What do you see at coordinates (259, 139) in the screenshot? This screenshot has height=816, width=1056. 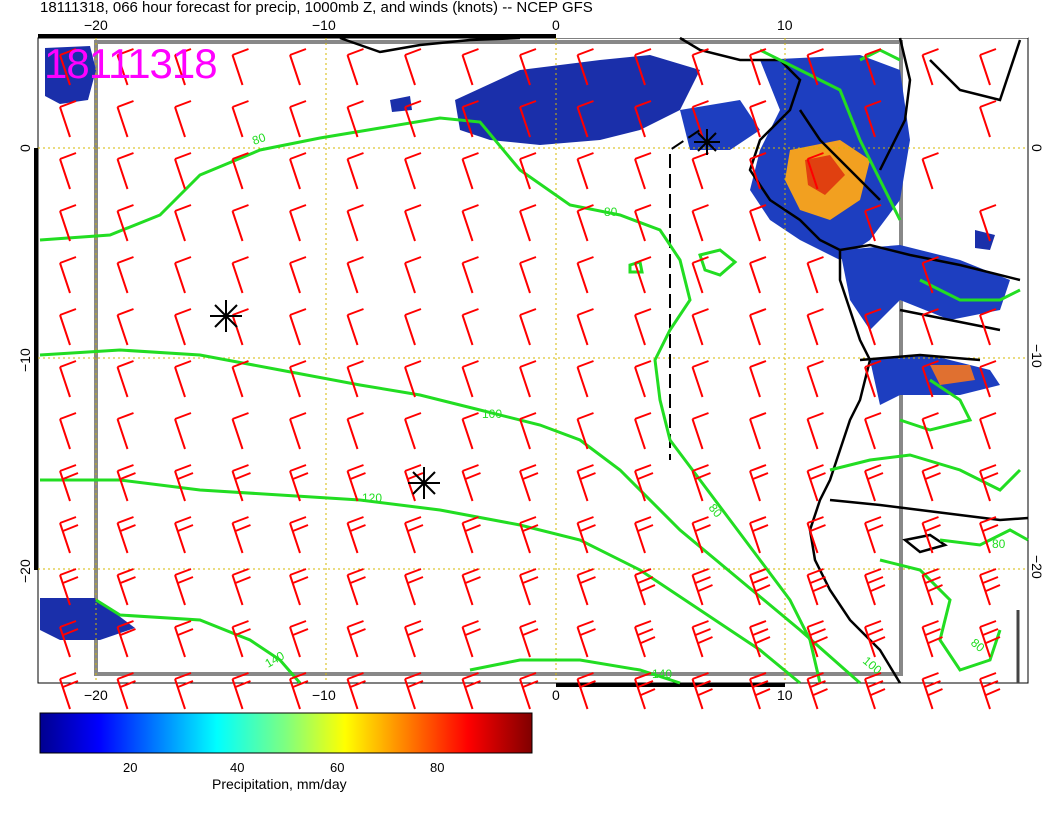 I see `contour-label: 80` at bounding box center [259, 139].